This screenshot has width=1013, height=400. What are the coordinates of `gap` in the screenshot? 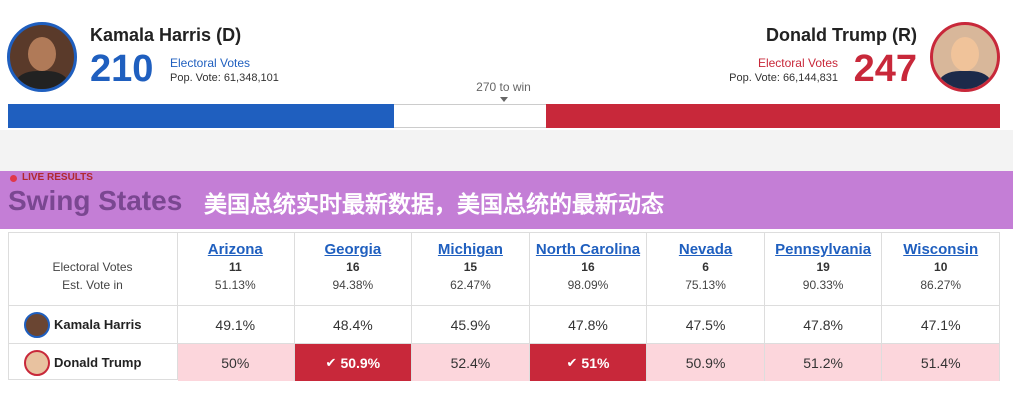 It's located at (506, 151).